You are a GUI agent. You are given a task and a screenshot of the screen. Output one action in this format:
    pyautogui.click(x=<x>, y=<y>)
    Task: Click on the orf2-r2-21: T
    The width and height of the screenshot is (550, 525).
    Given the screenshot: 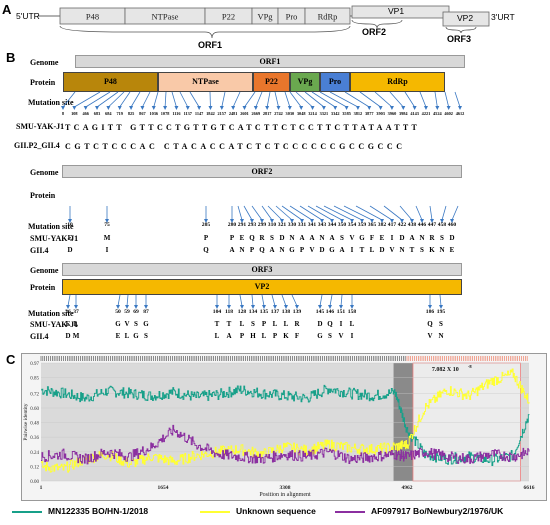 What is the action you would take?
    pyautogui.click(x=412, y=250)
    